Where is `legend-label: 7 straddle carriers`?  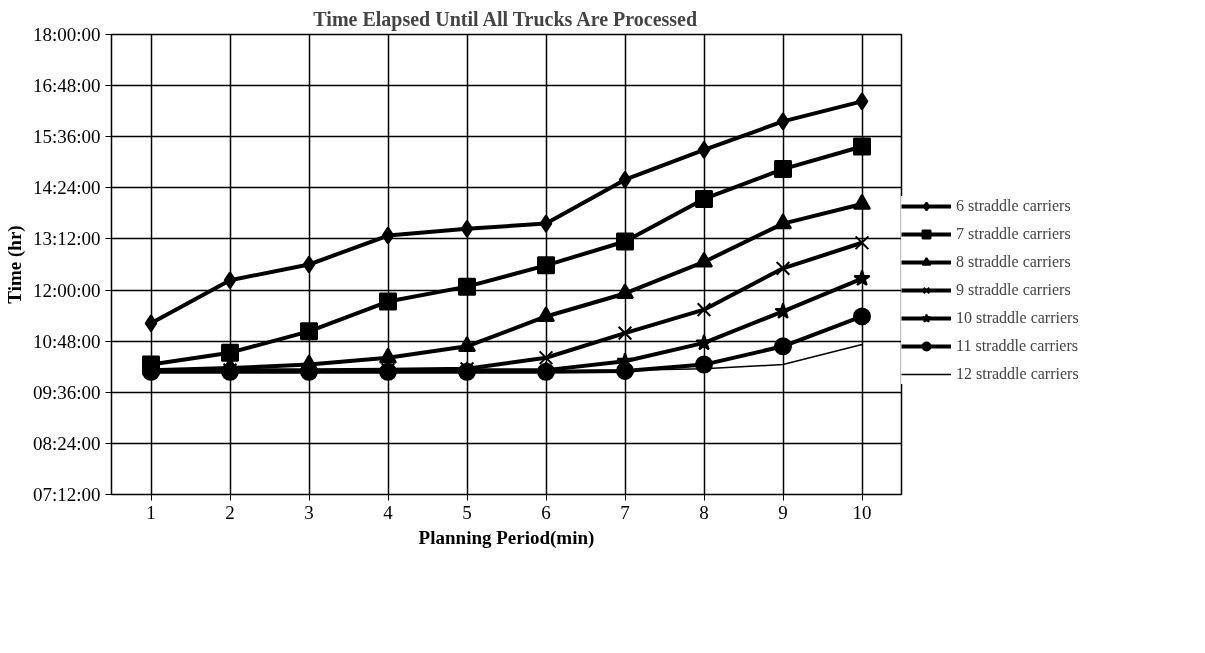
legend-label: 7 straddle carriers is located at coordinates (1013, 234).